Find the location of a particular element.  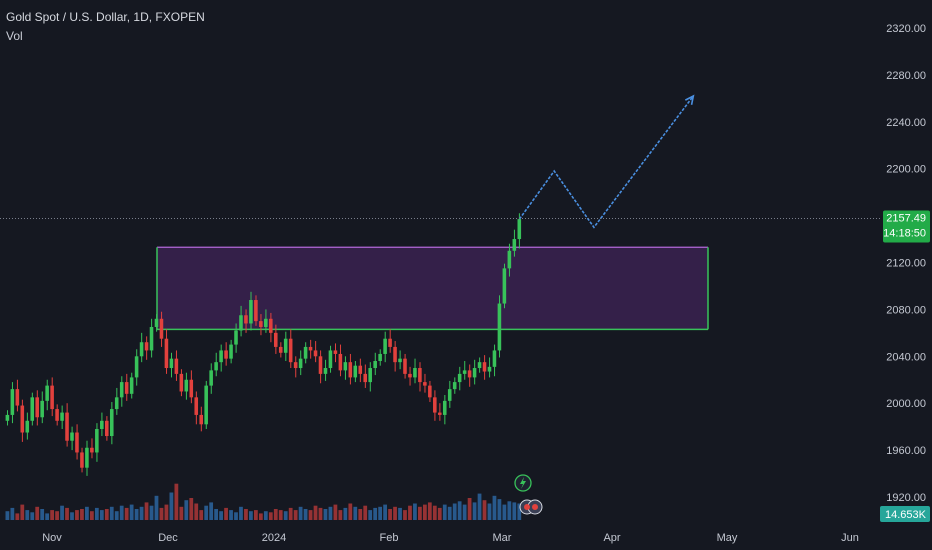

price-tag is located at coordinates (906, 226).